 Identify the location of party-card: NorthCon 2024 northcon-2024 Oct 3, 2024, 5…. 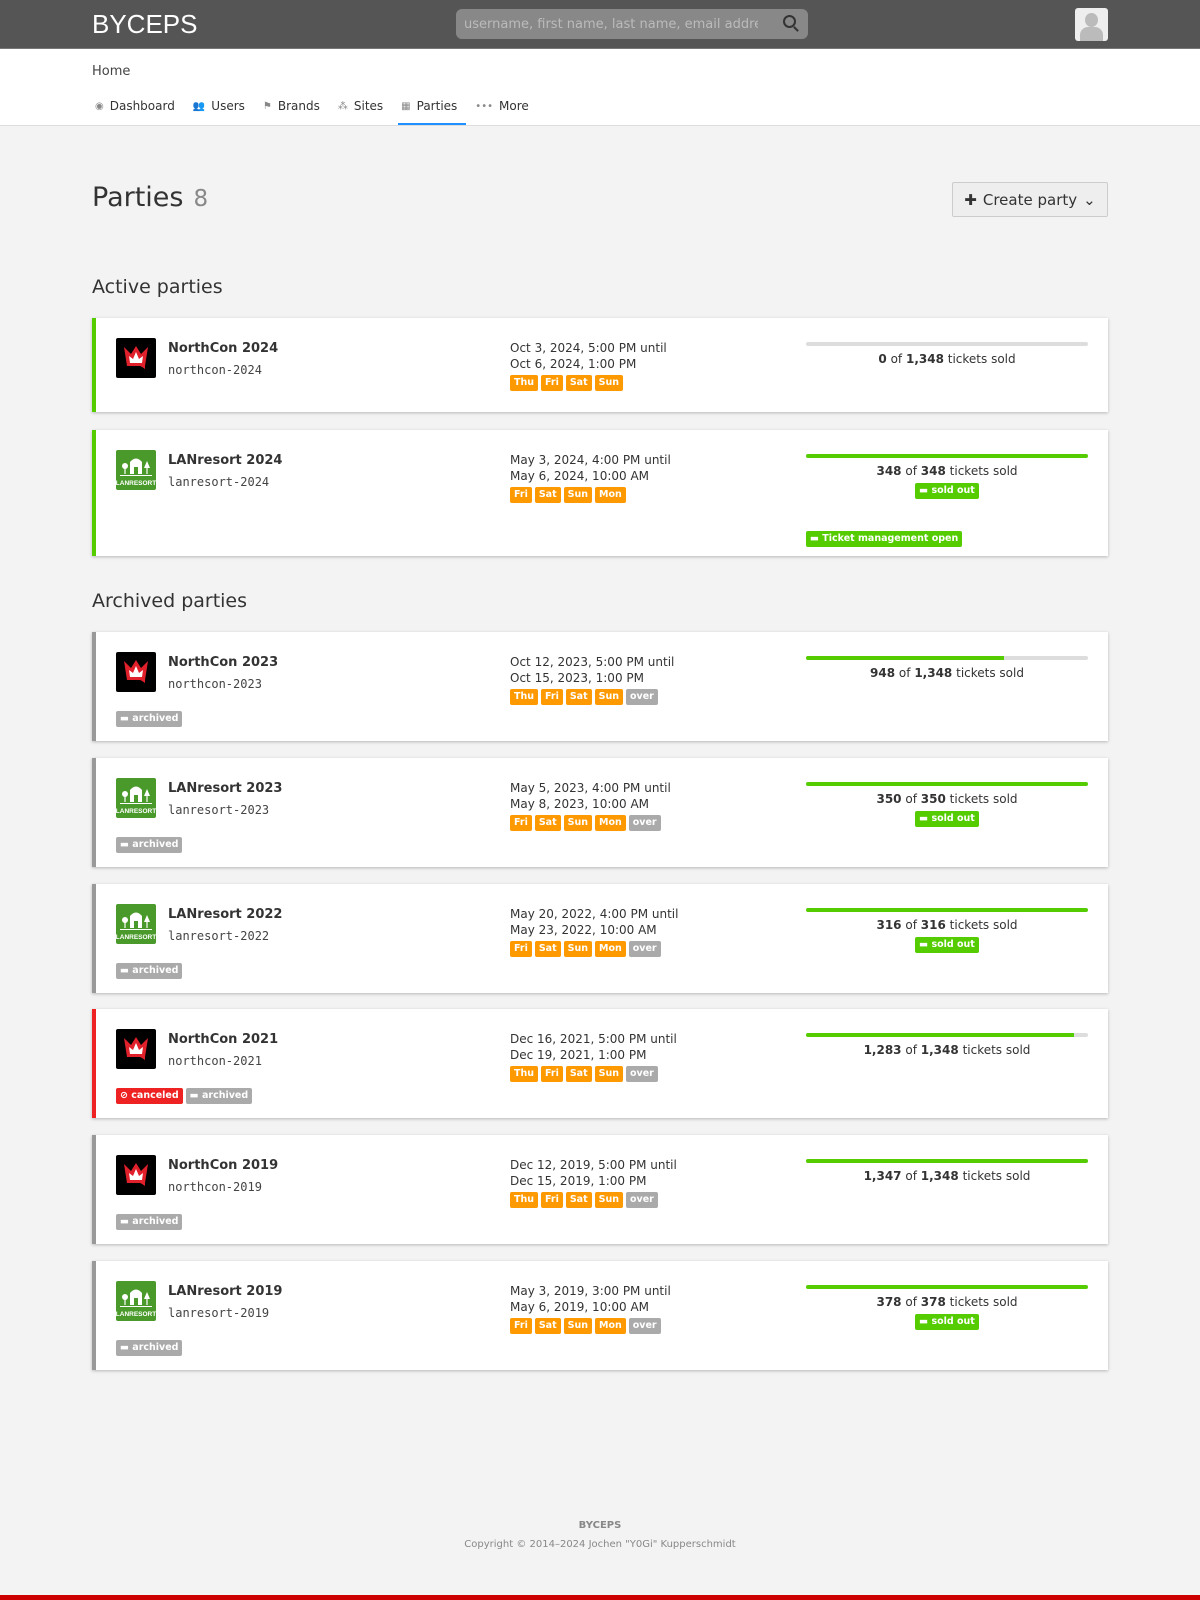
(600, 365).